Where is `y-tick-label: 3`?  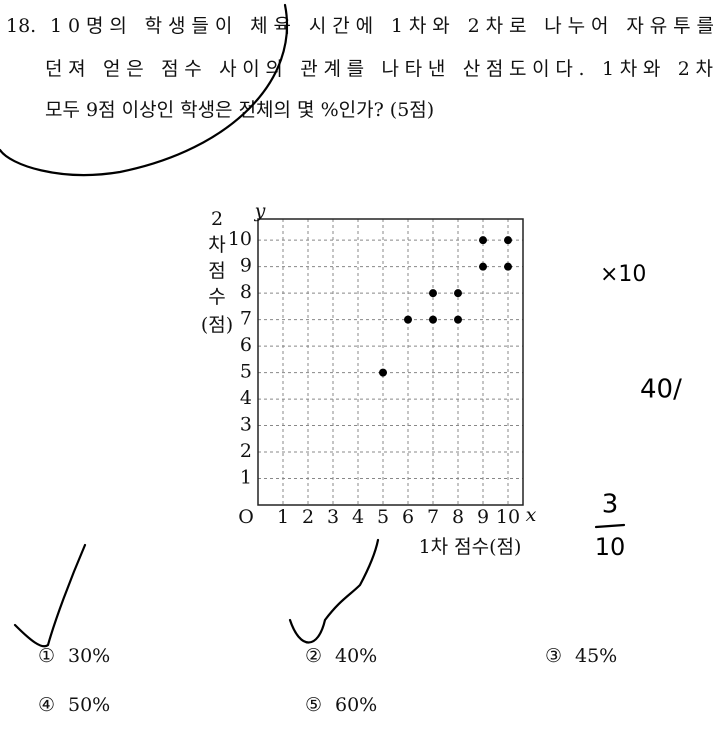
y-tick-label: 3 is located at coordinates (246, 425).